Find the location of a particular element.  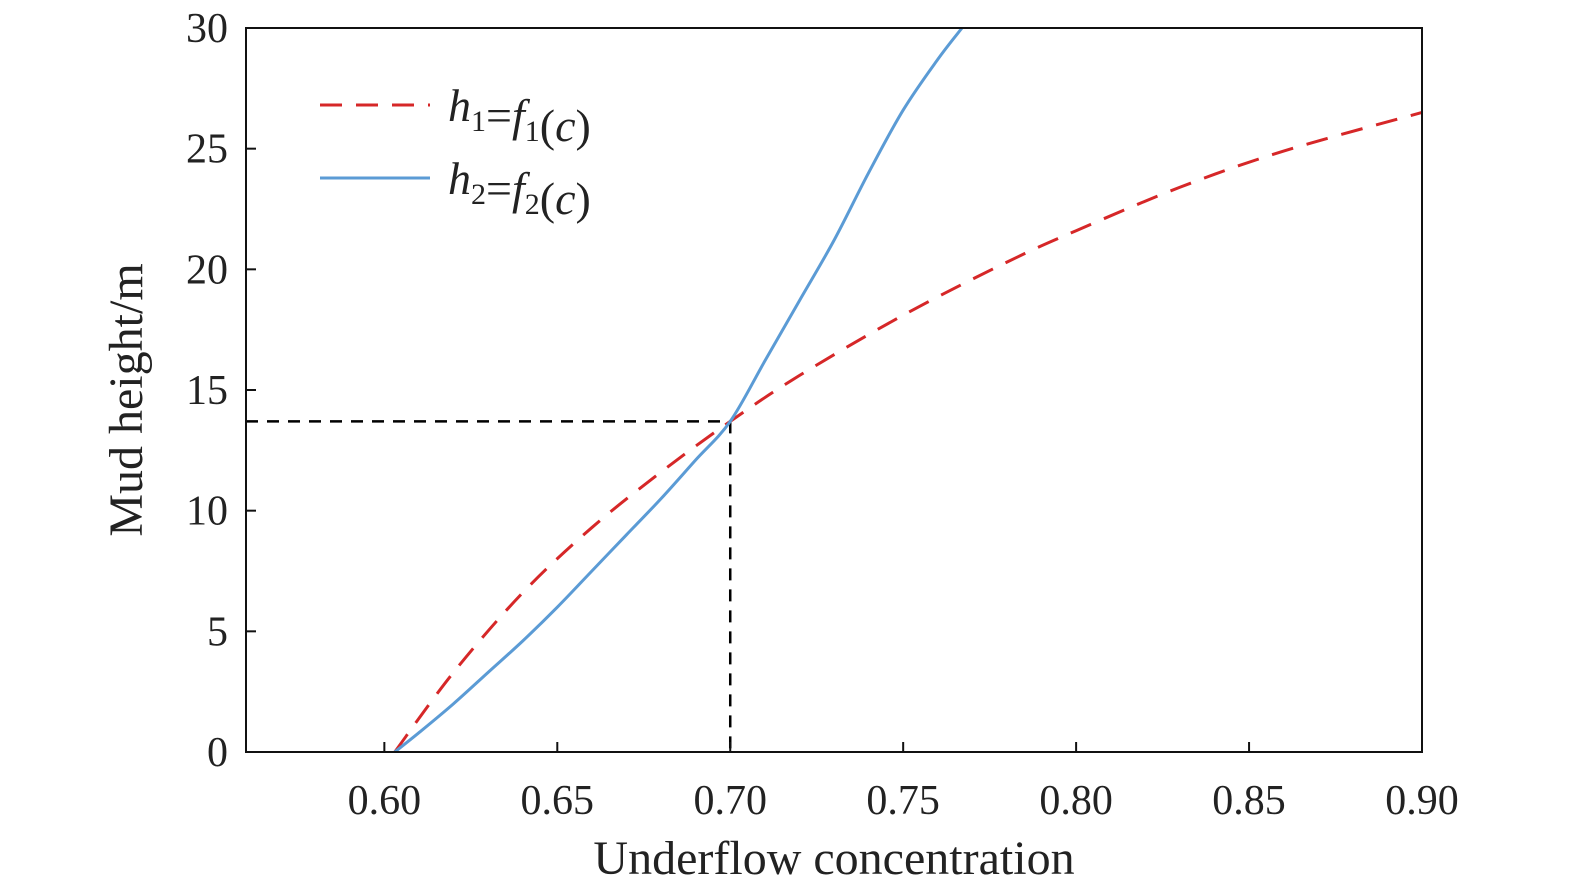

y-tick-label: 0 is located at coordinates (217, 753).